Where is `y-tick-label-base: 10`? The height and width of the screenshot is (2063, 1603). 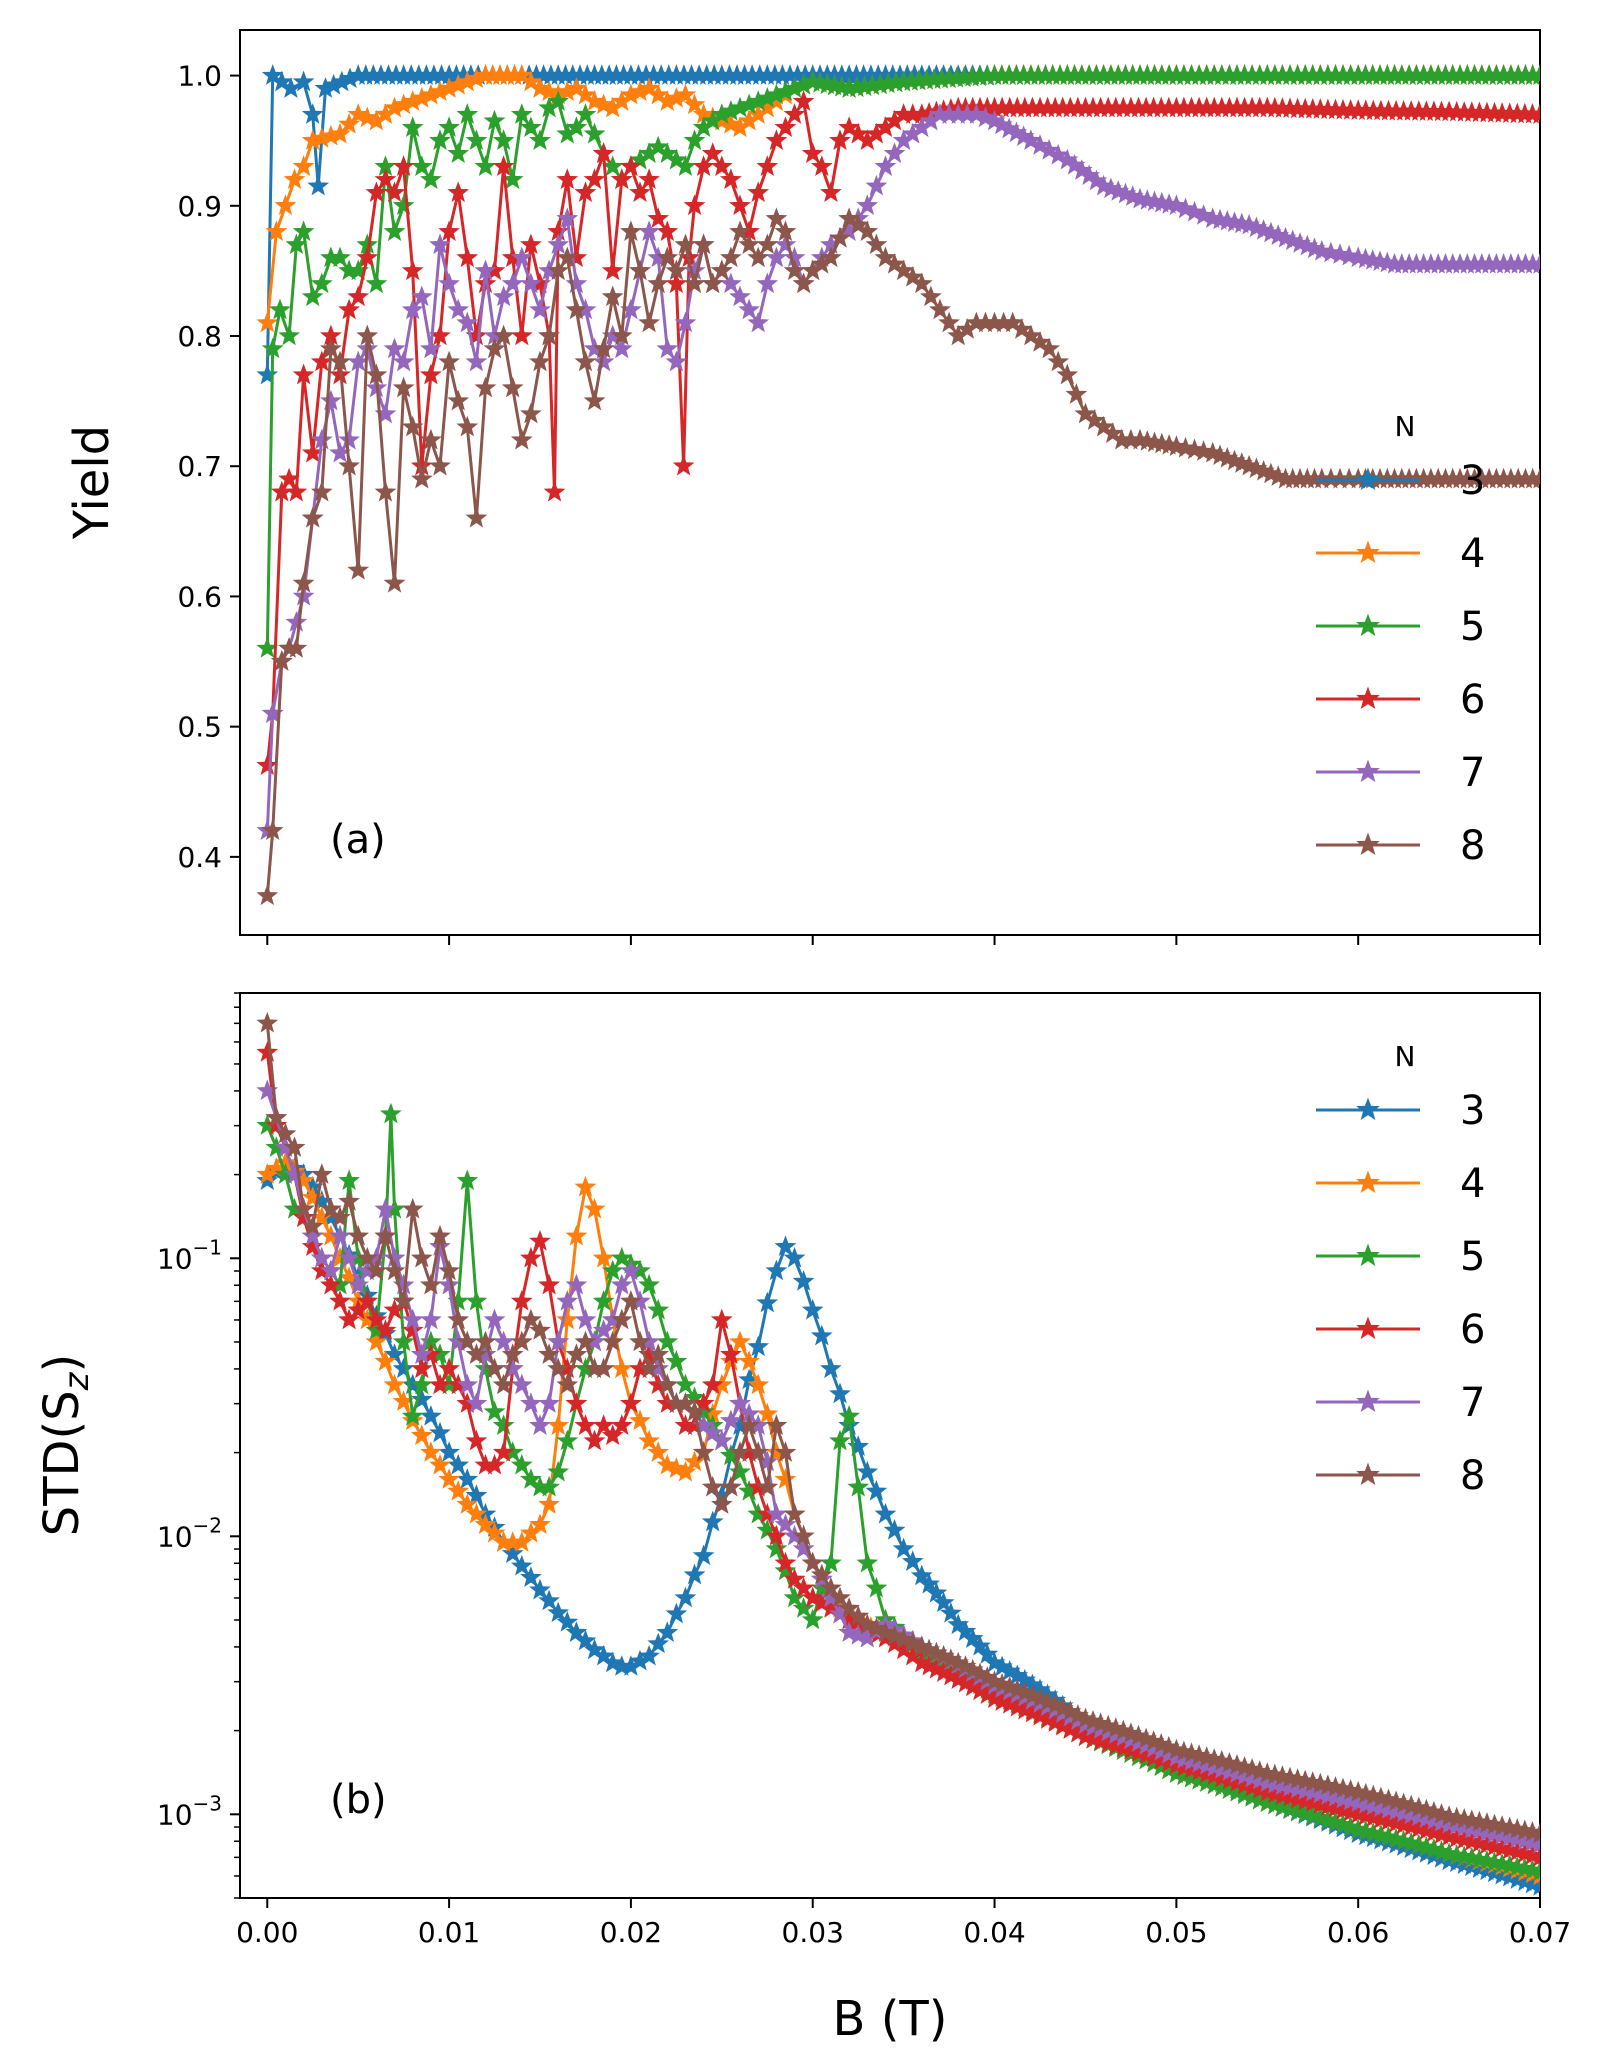
y-tick-label-base: 10 is located at coordinates (175, 1814).